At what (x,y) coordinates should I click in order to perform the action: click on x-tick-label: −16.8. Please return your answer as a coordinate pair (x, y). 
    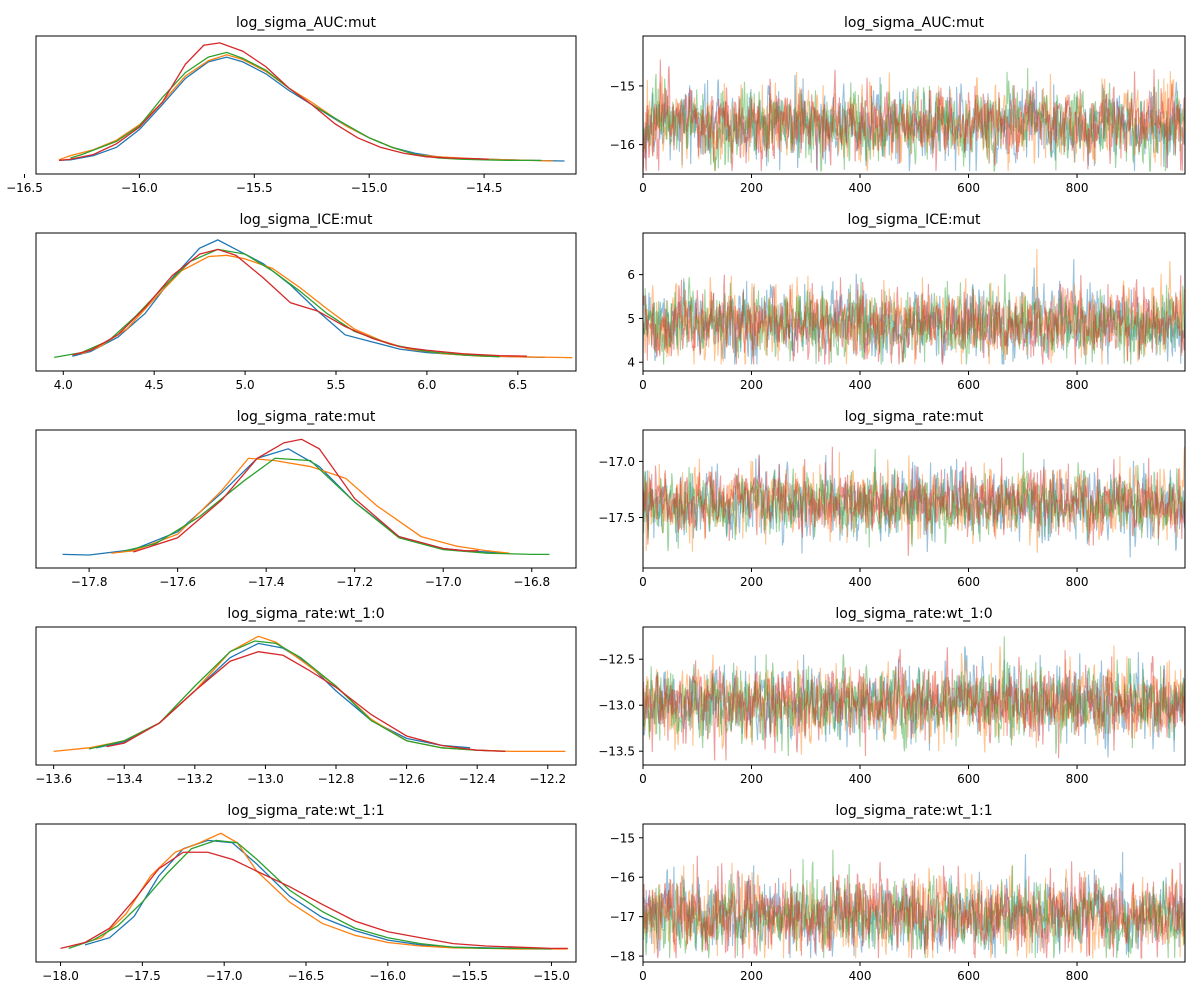
    Looking at the image, I should click on (531, 582).